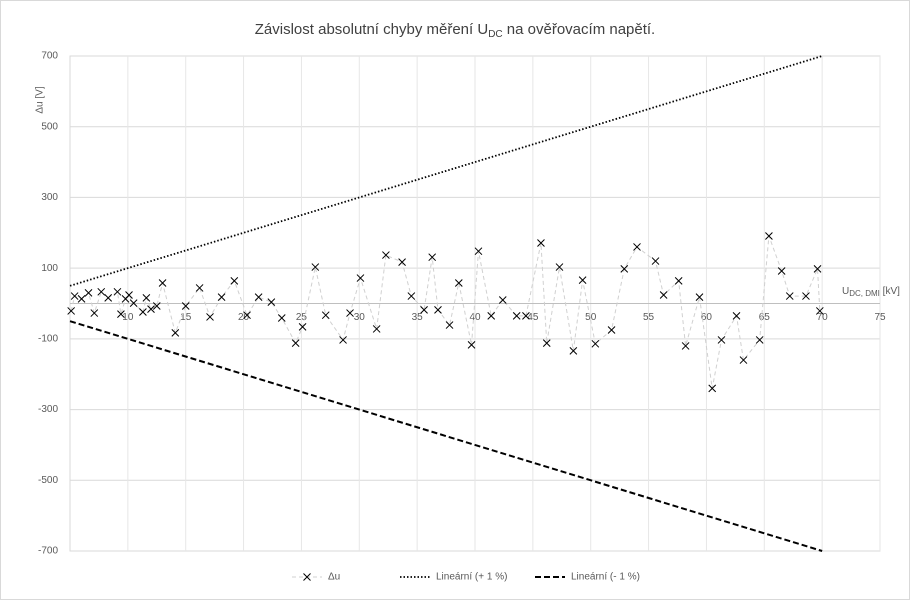 The height and width of the screenshot is (600, 910). I want to click on y-axis-label: Δu [V], so click(40, 99).